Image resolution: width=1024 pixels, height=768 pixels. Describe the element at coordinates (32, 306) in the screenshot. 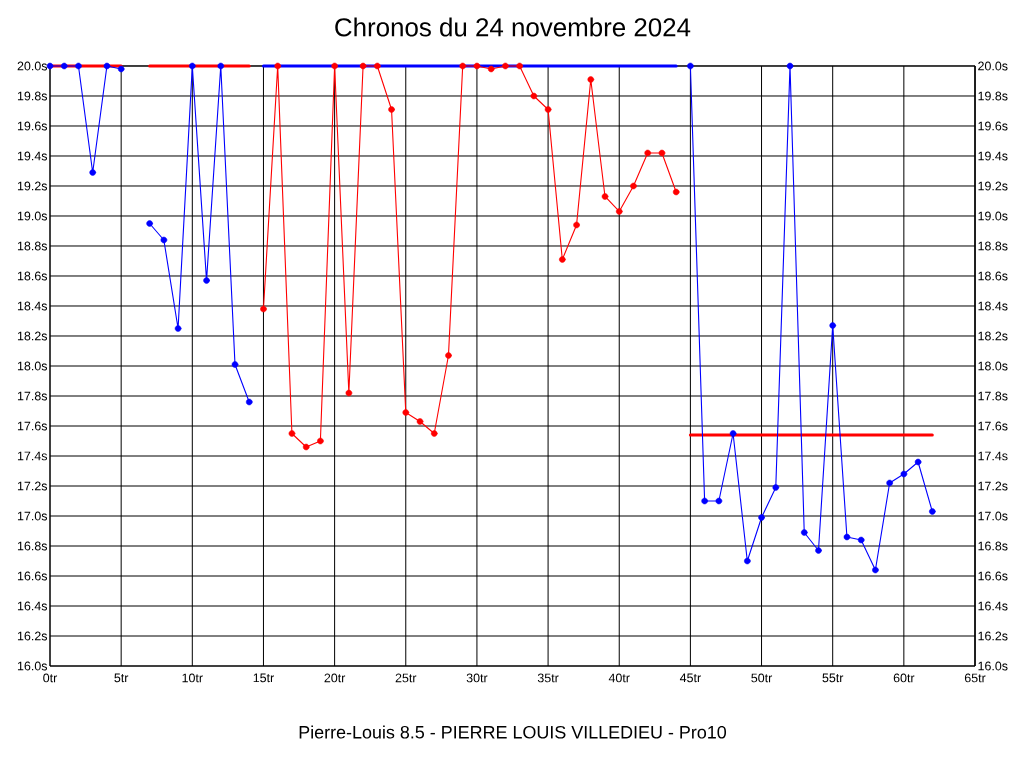

I see `y-tick-label: 18.4s` at that location.